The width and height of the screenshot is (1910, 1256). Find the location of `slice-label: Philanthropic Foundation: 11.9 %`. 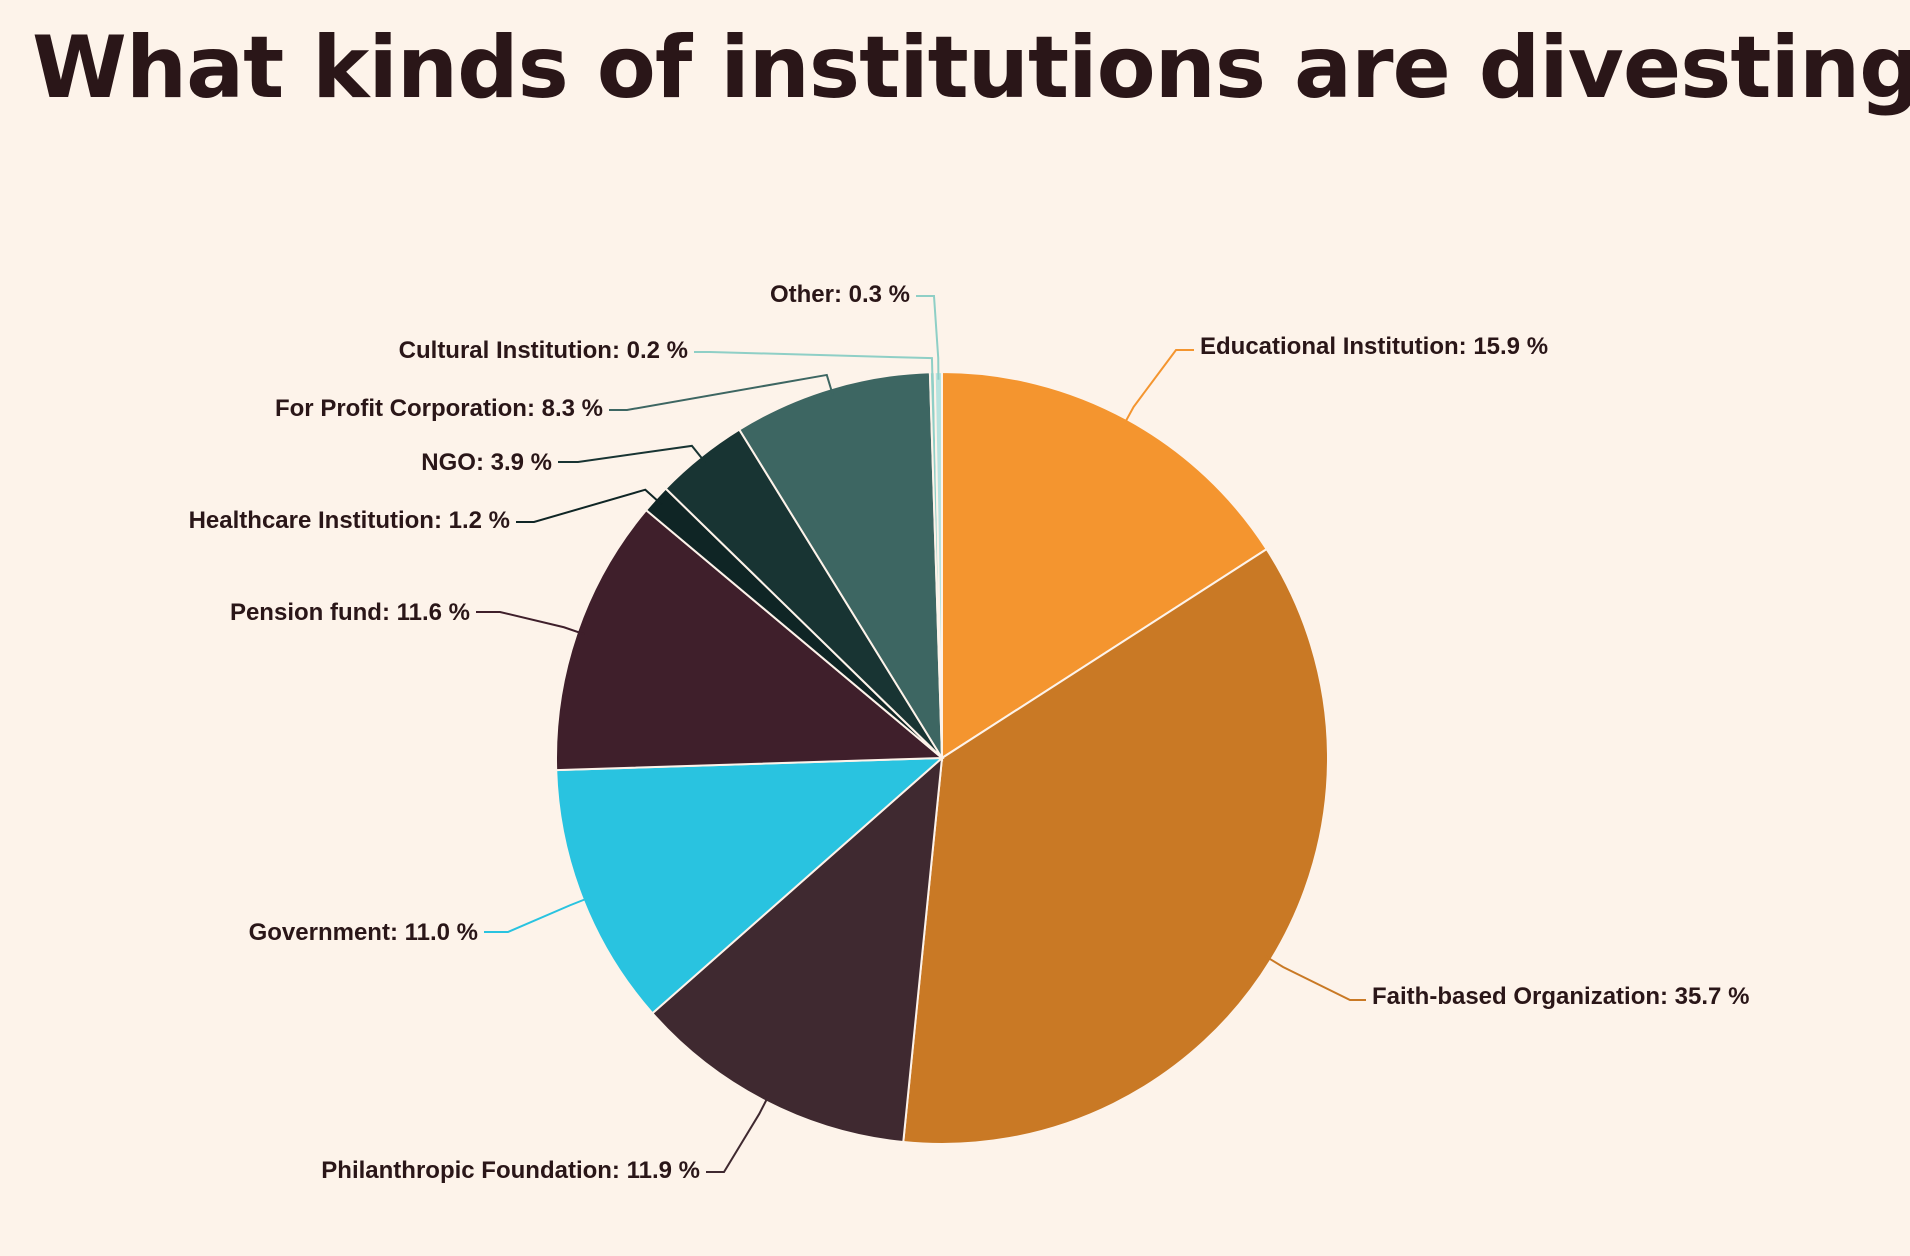

slice-label: Philanthropic Foundation: 11.9 % is located at coordinates (510, 1170).